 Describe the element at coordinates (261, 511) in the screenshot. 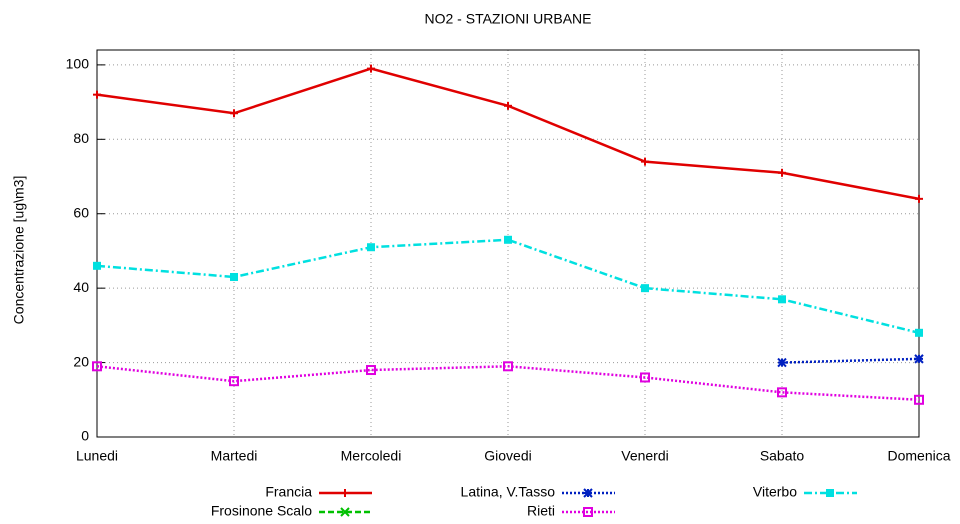

I see `legend-label: Frosinone Scalo` at that location.